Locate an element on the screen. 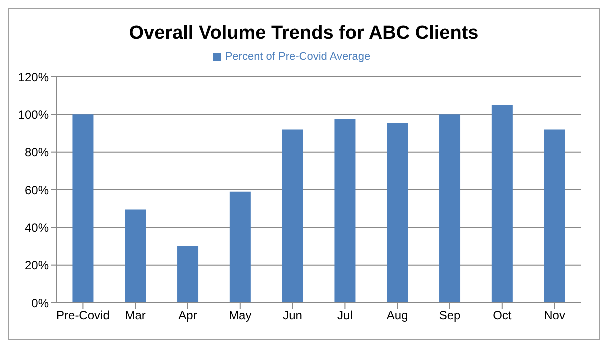  y-tick-label: 80% is located at coordinates (37, 153).